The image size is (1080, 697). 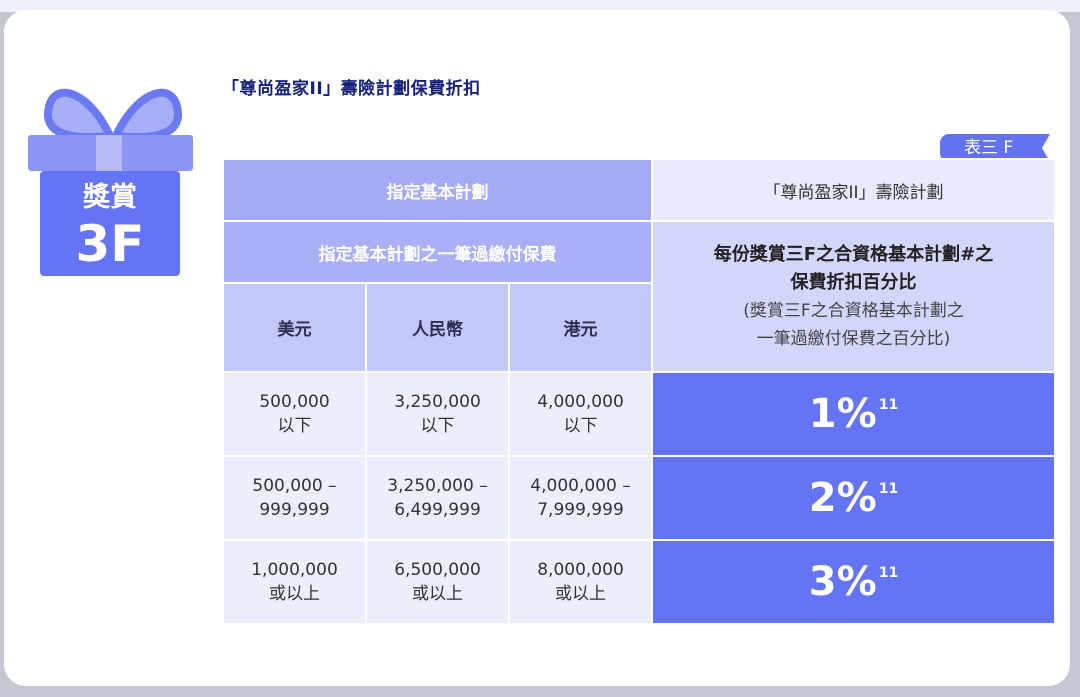 What do you see at coordinates (853, 190) in the screenshot?
I see `header-plan-name: 「尊尚盈家II」壽險計劃` at bounding box center [853, 190].